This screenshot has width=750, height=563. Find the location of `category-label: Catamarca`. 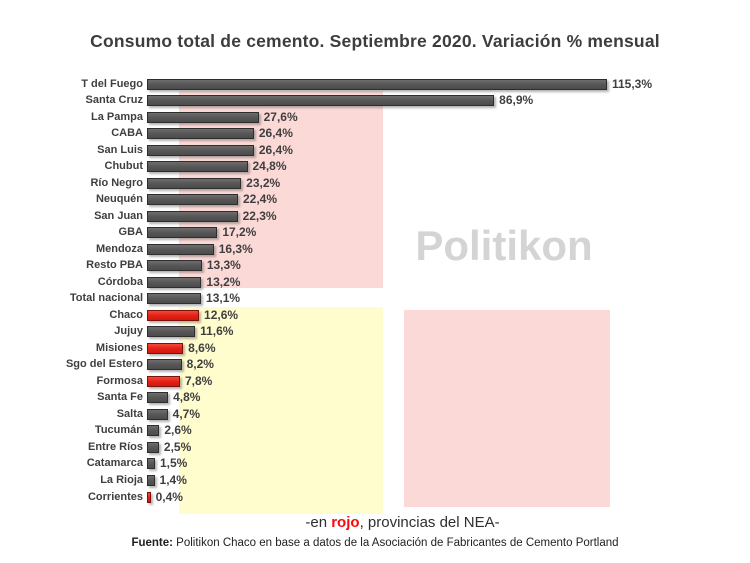

category-label: Catamarca is located at coordinates (114, 463).